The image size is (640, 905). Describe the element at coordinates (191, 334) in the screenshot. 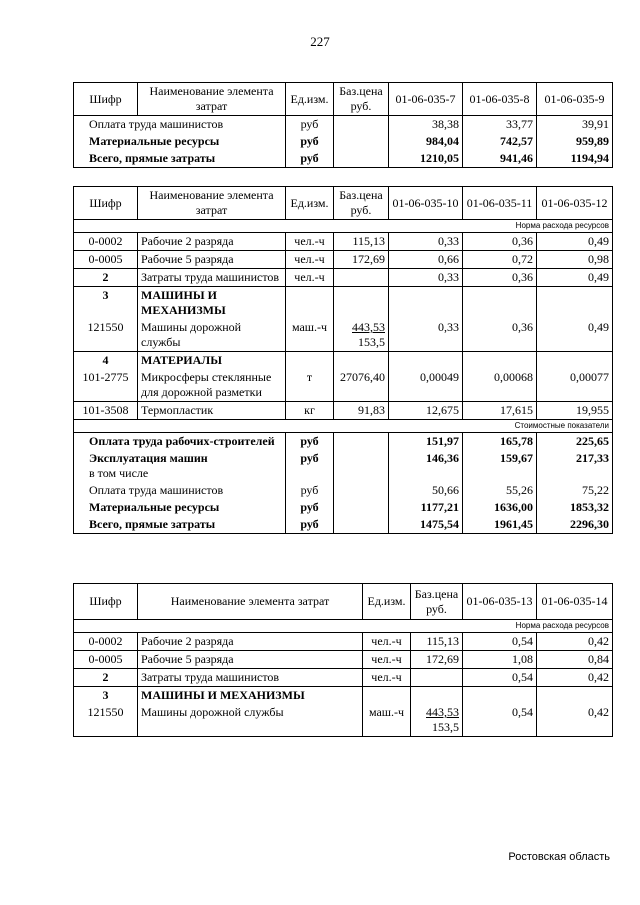

I see `name: Машины дорожной службы` at that location.